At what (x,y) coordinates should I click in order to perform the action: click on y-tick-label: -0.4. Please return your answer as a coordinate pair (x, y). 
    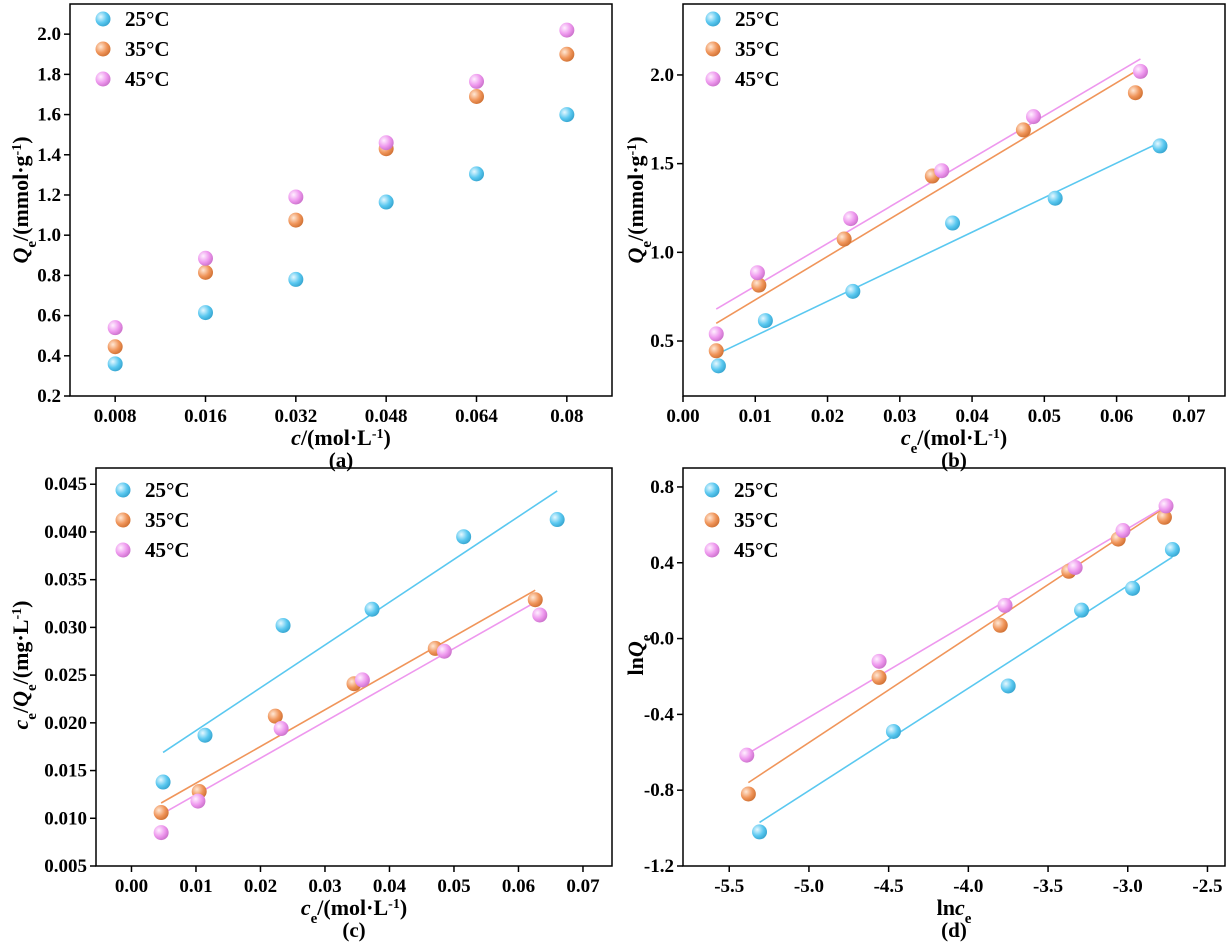
    Looking at the image, I should click on (659, 714).